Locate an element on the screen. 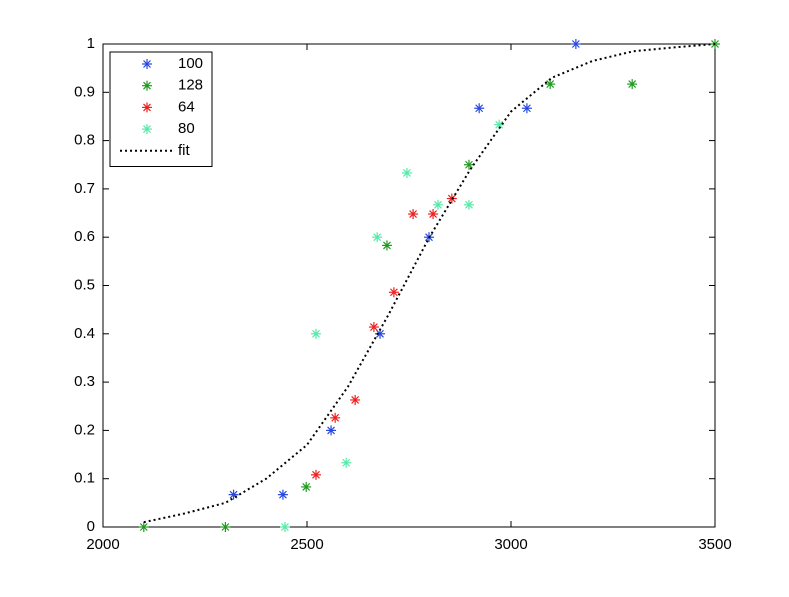  y-tick-label: 1 is located at coordinates (91, 43).